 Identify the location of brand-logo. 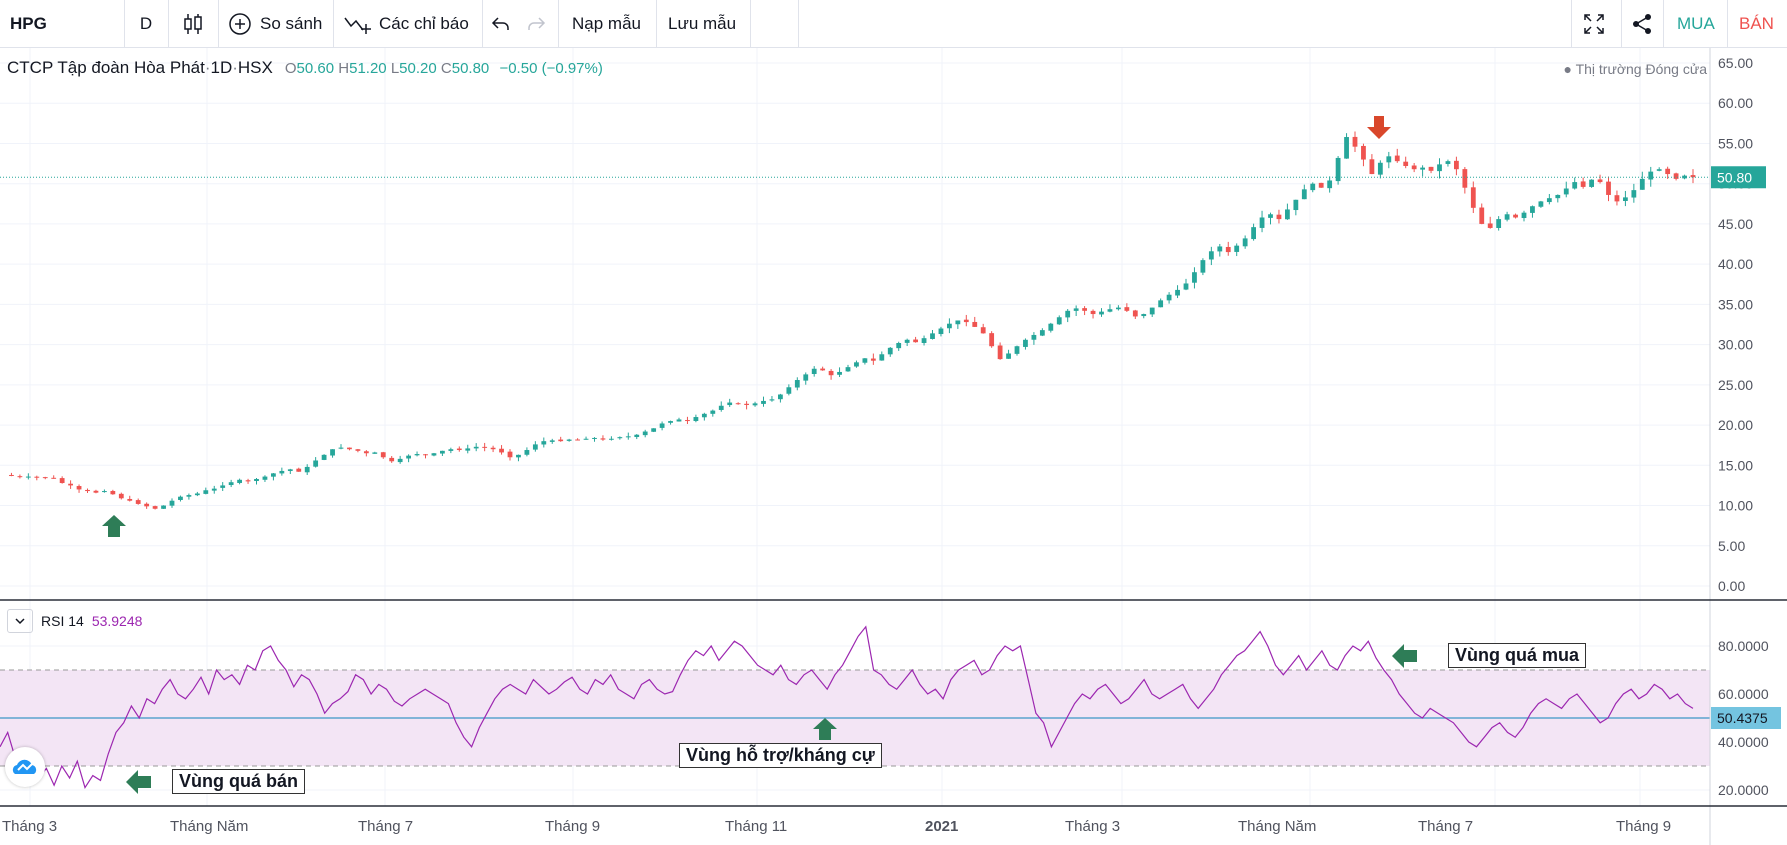
(25, 767).